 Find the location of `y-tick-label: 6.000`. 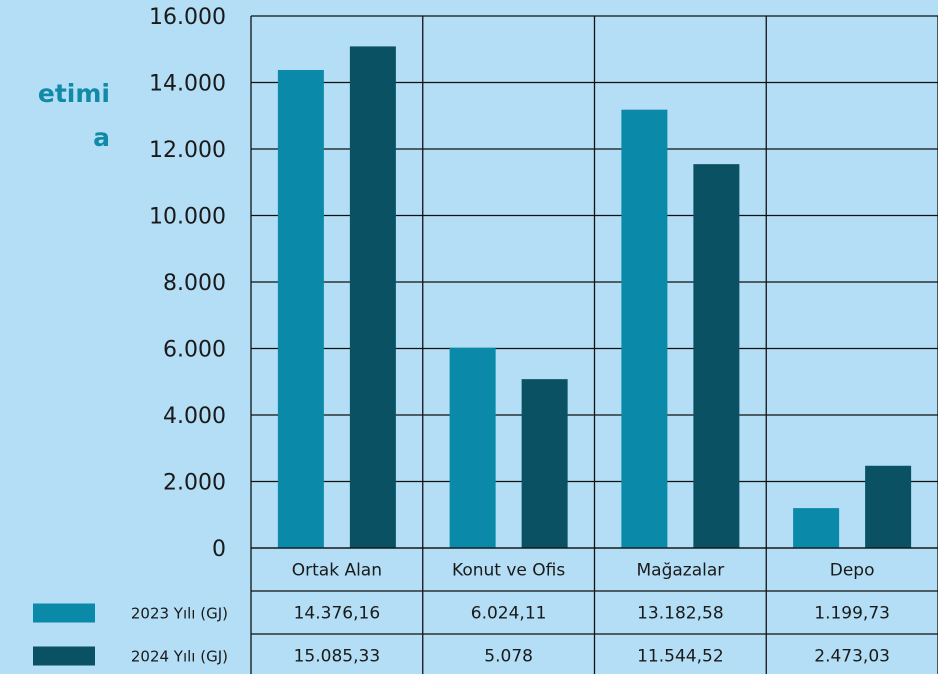

y-tick-label: 6.000 is located at coordinates (194, 350).